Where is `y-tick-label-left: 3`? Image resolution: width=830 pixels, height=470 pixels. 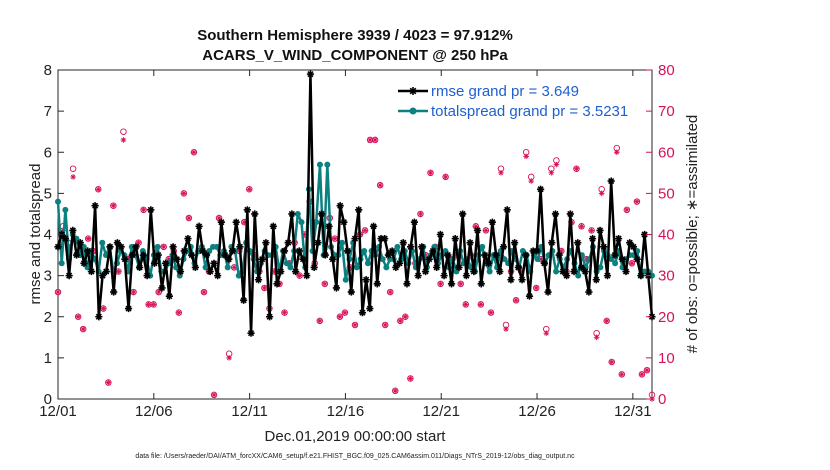
y-tick-label-left: 3 is located at coordinates (48, 276).